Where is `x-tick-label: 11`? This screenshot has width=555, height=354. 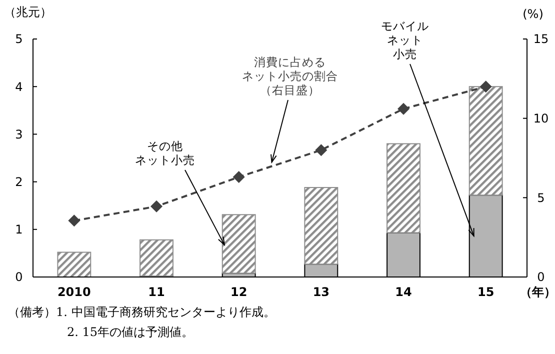
x-tick-label: 11 is located at coordinates (156, 292).